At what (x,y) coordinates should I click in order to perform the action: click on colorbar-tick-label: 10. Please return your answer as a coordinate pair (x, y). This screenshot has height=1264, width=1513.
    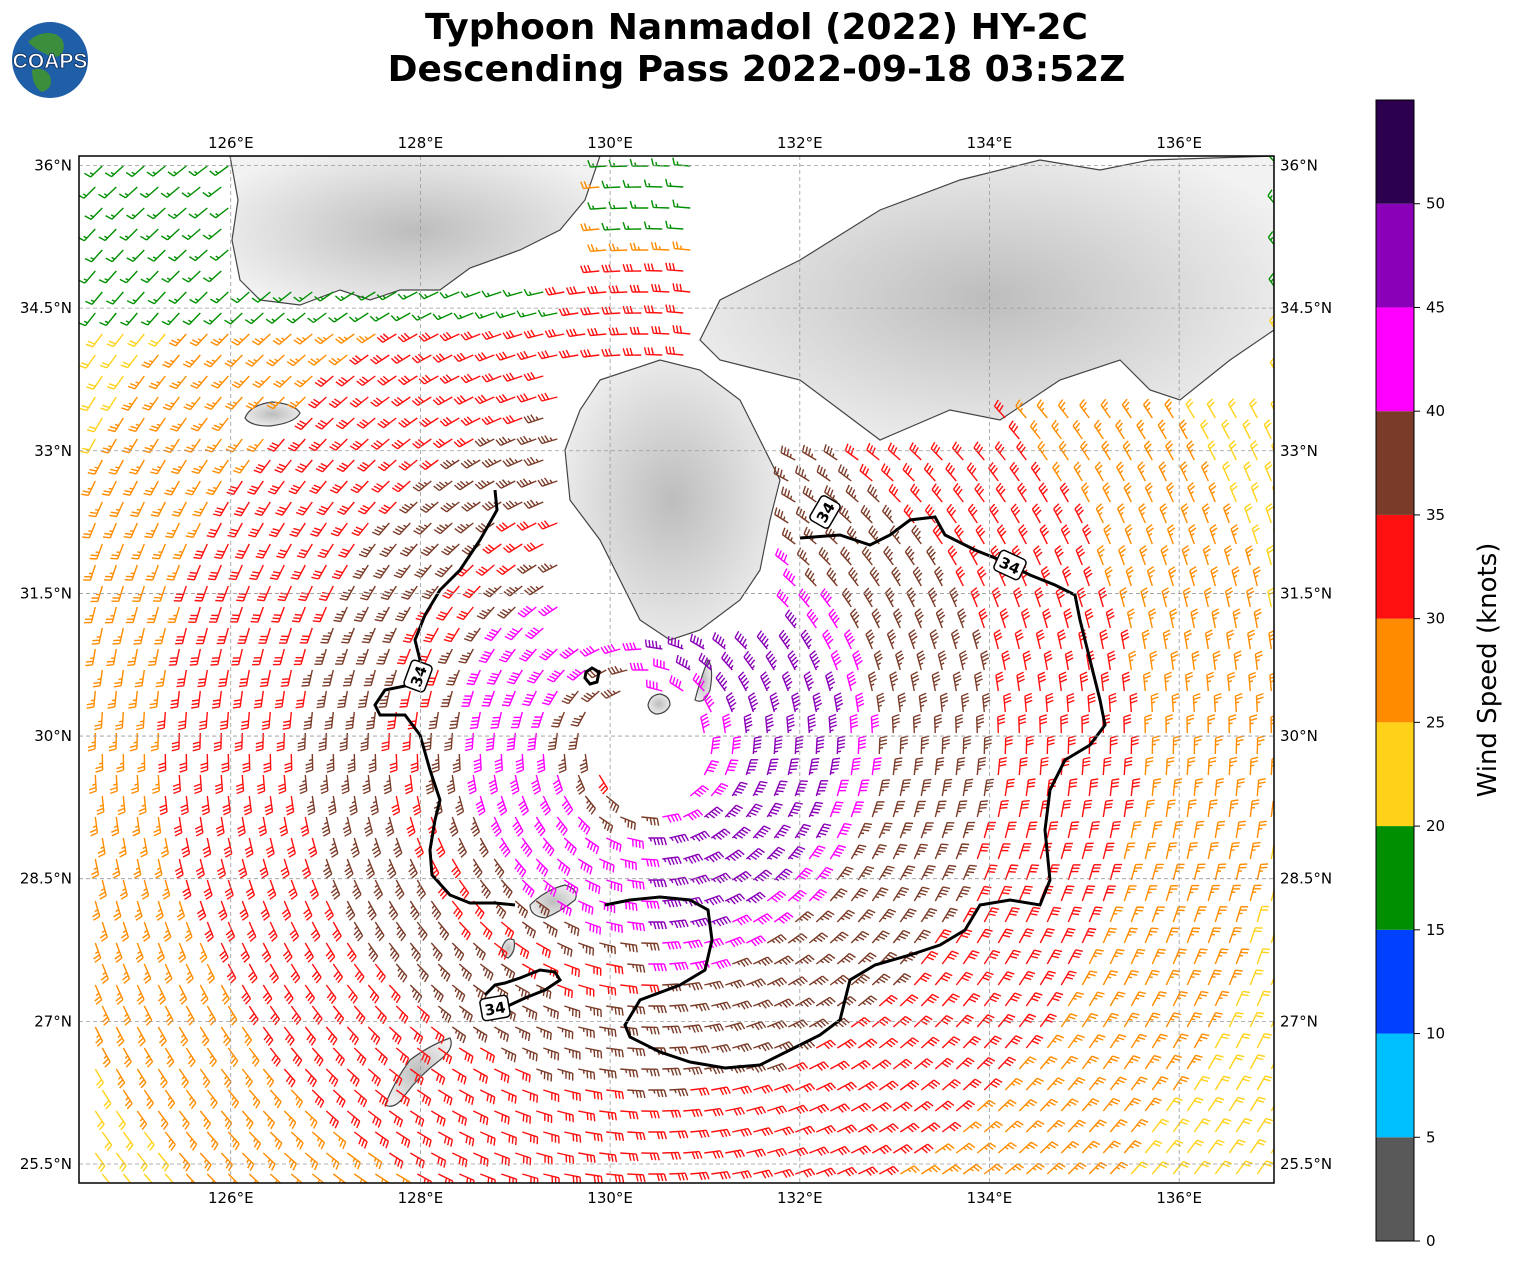
    Looking at the image, I should click on (1435, 1034).